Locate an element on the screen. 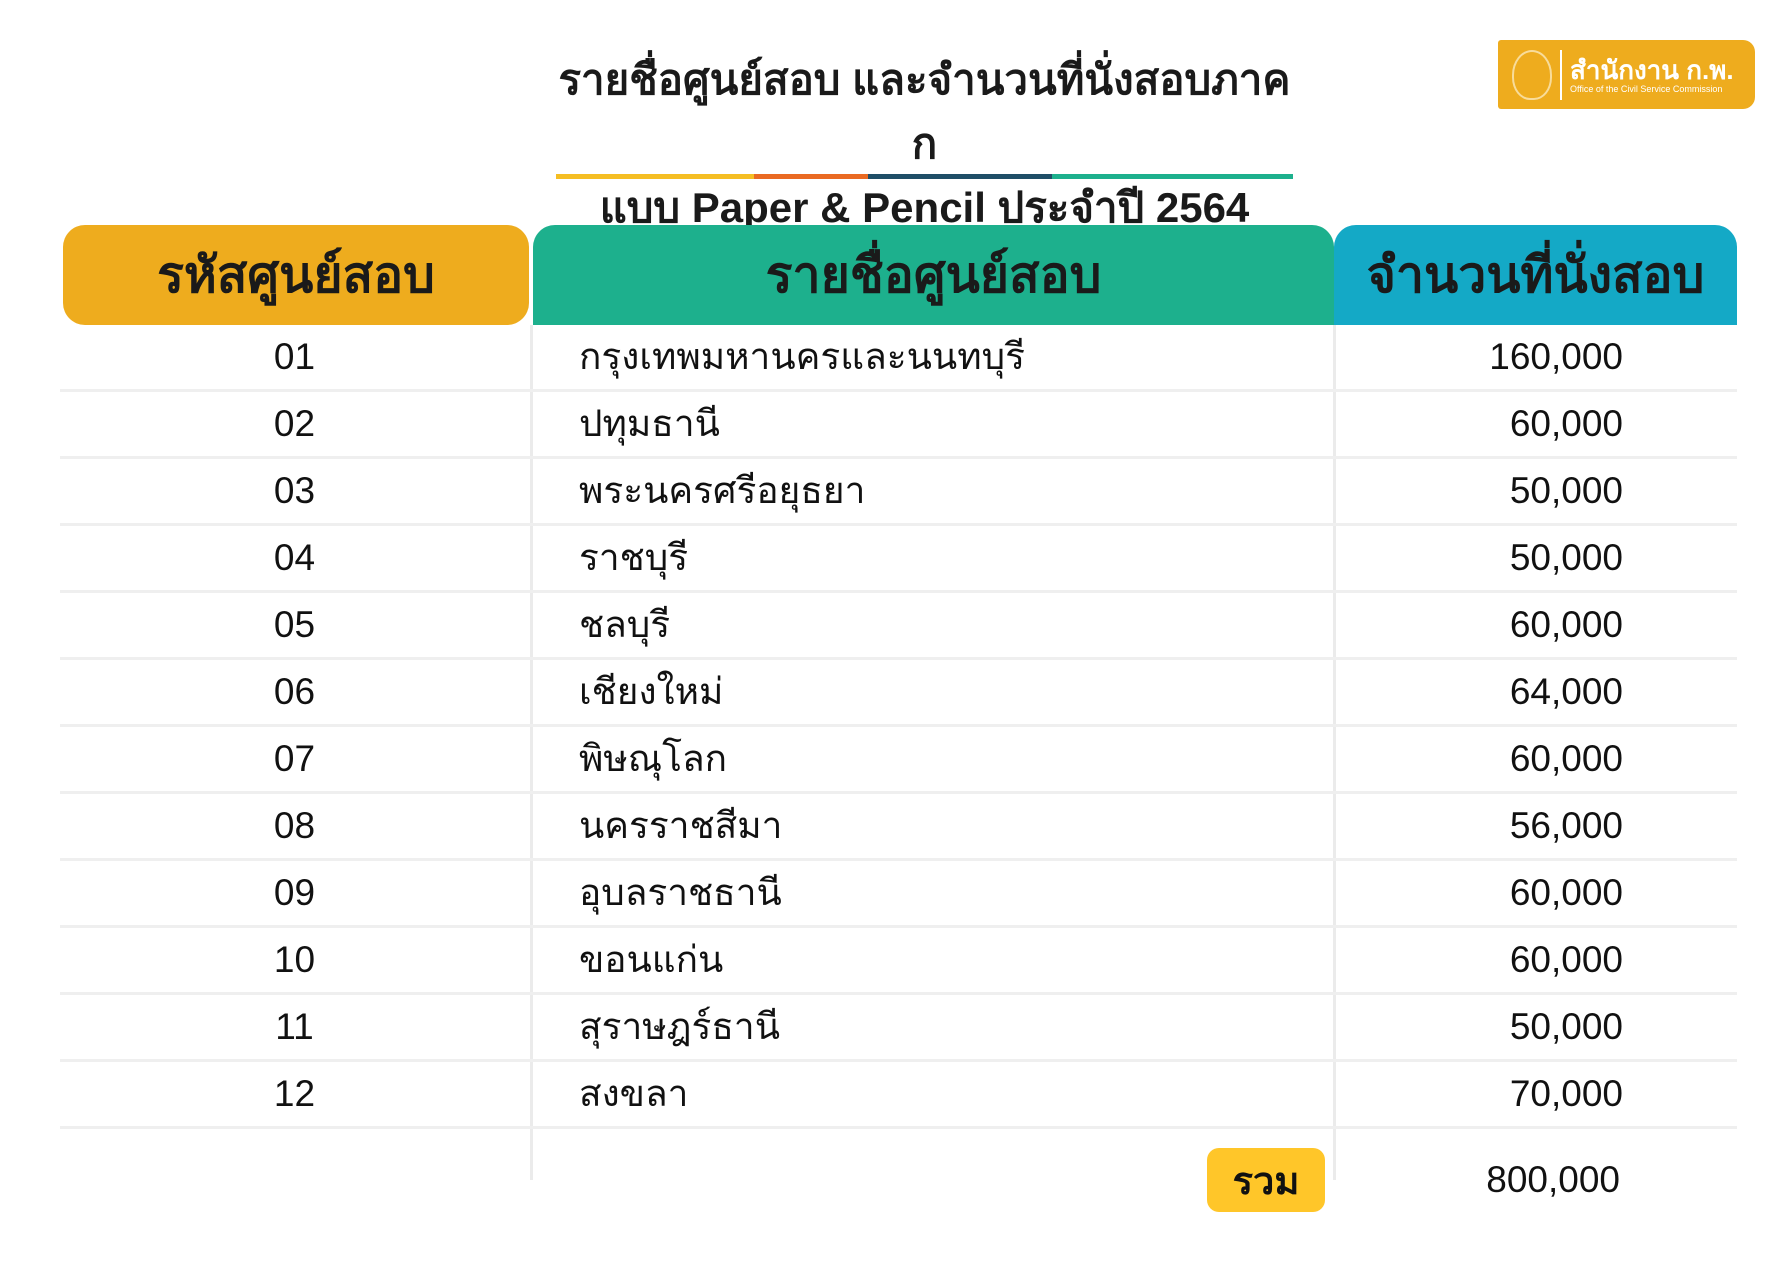  table-row: 08 นครราชสีมา 56,000 is located at coordinates (898, 827).